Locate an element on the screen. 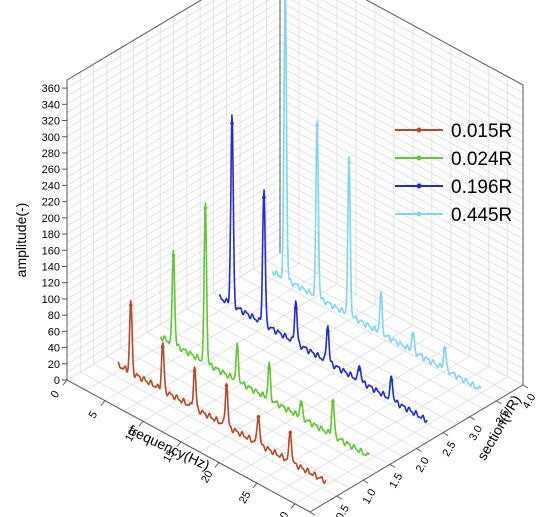 Image resolution: width=550 pixels, height=517 pixels. frame-line is located at coordinates (444, 43).